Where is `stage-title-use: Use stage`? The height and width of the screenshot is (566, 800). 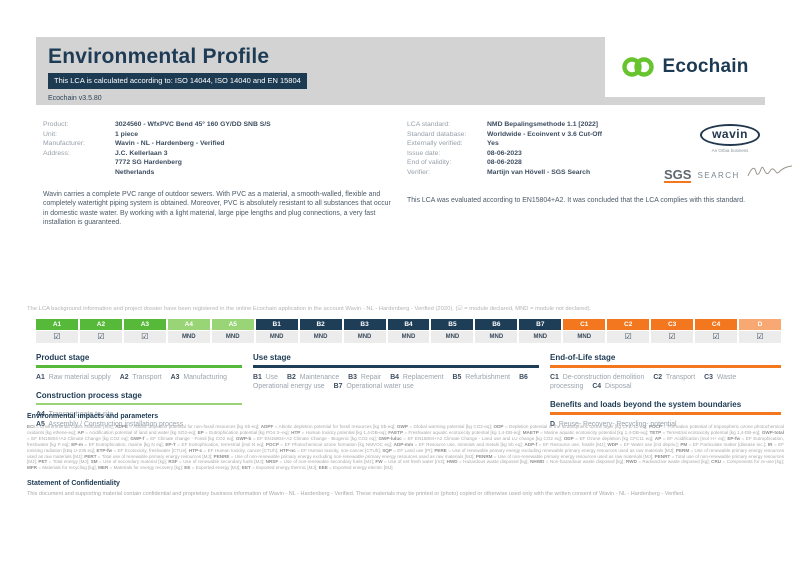 stage-title-use: Use stage is located at coordinates (272, 357).